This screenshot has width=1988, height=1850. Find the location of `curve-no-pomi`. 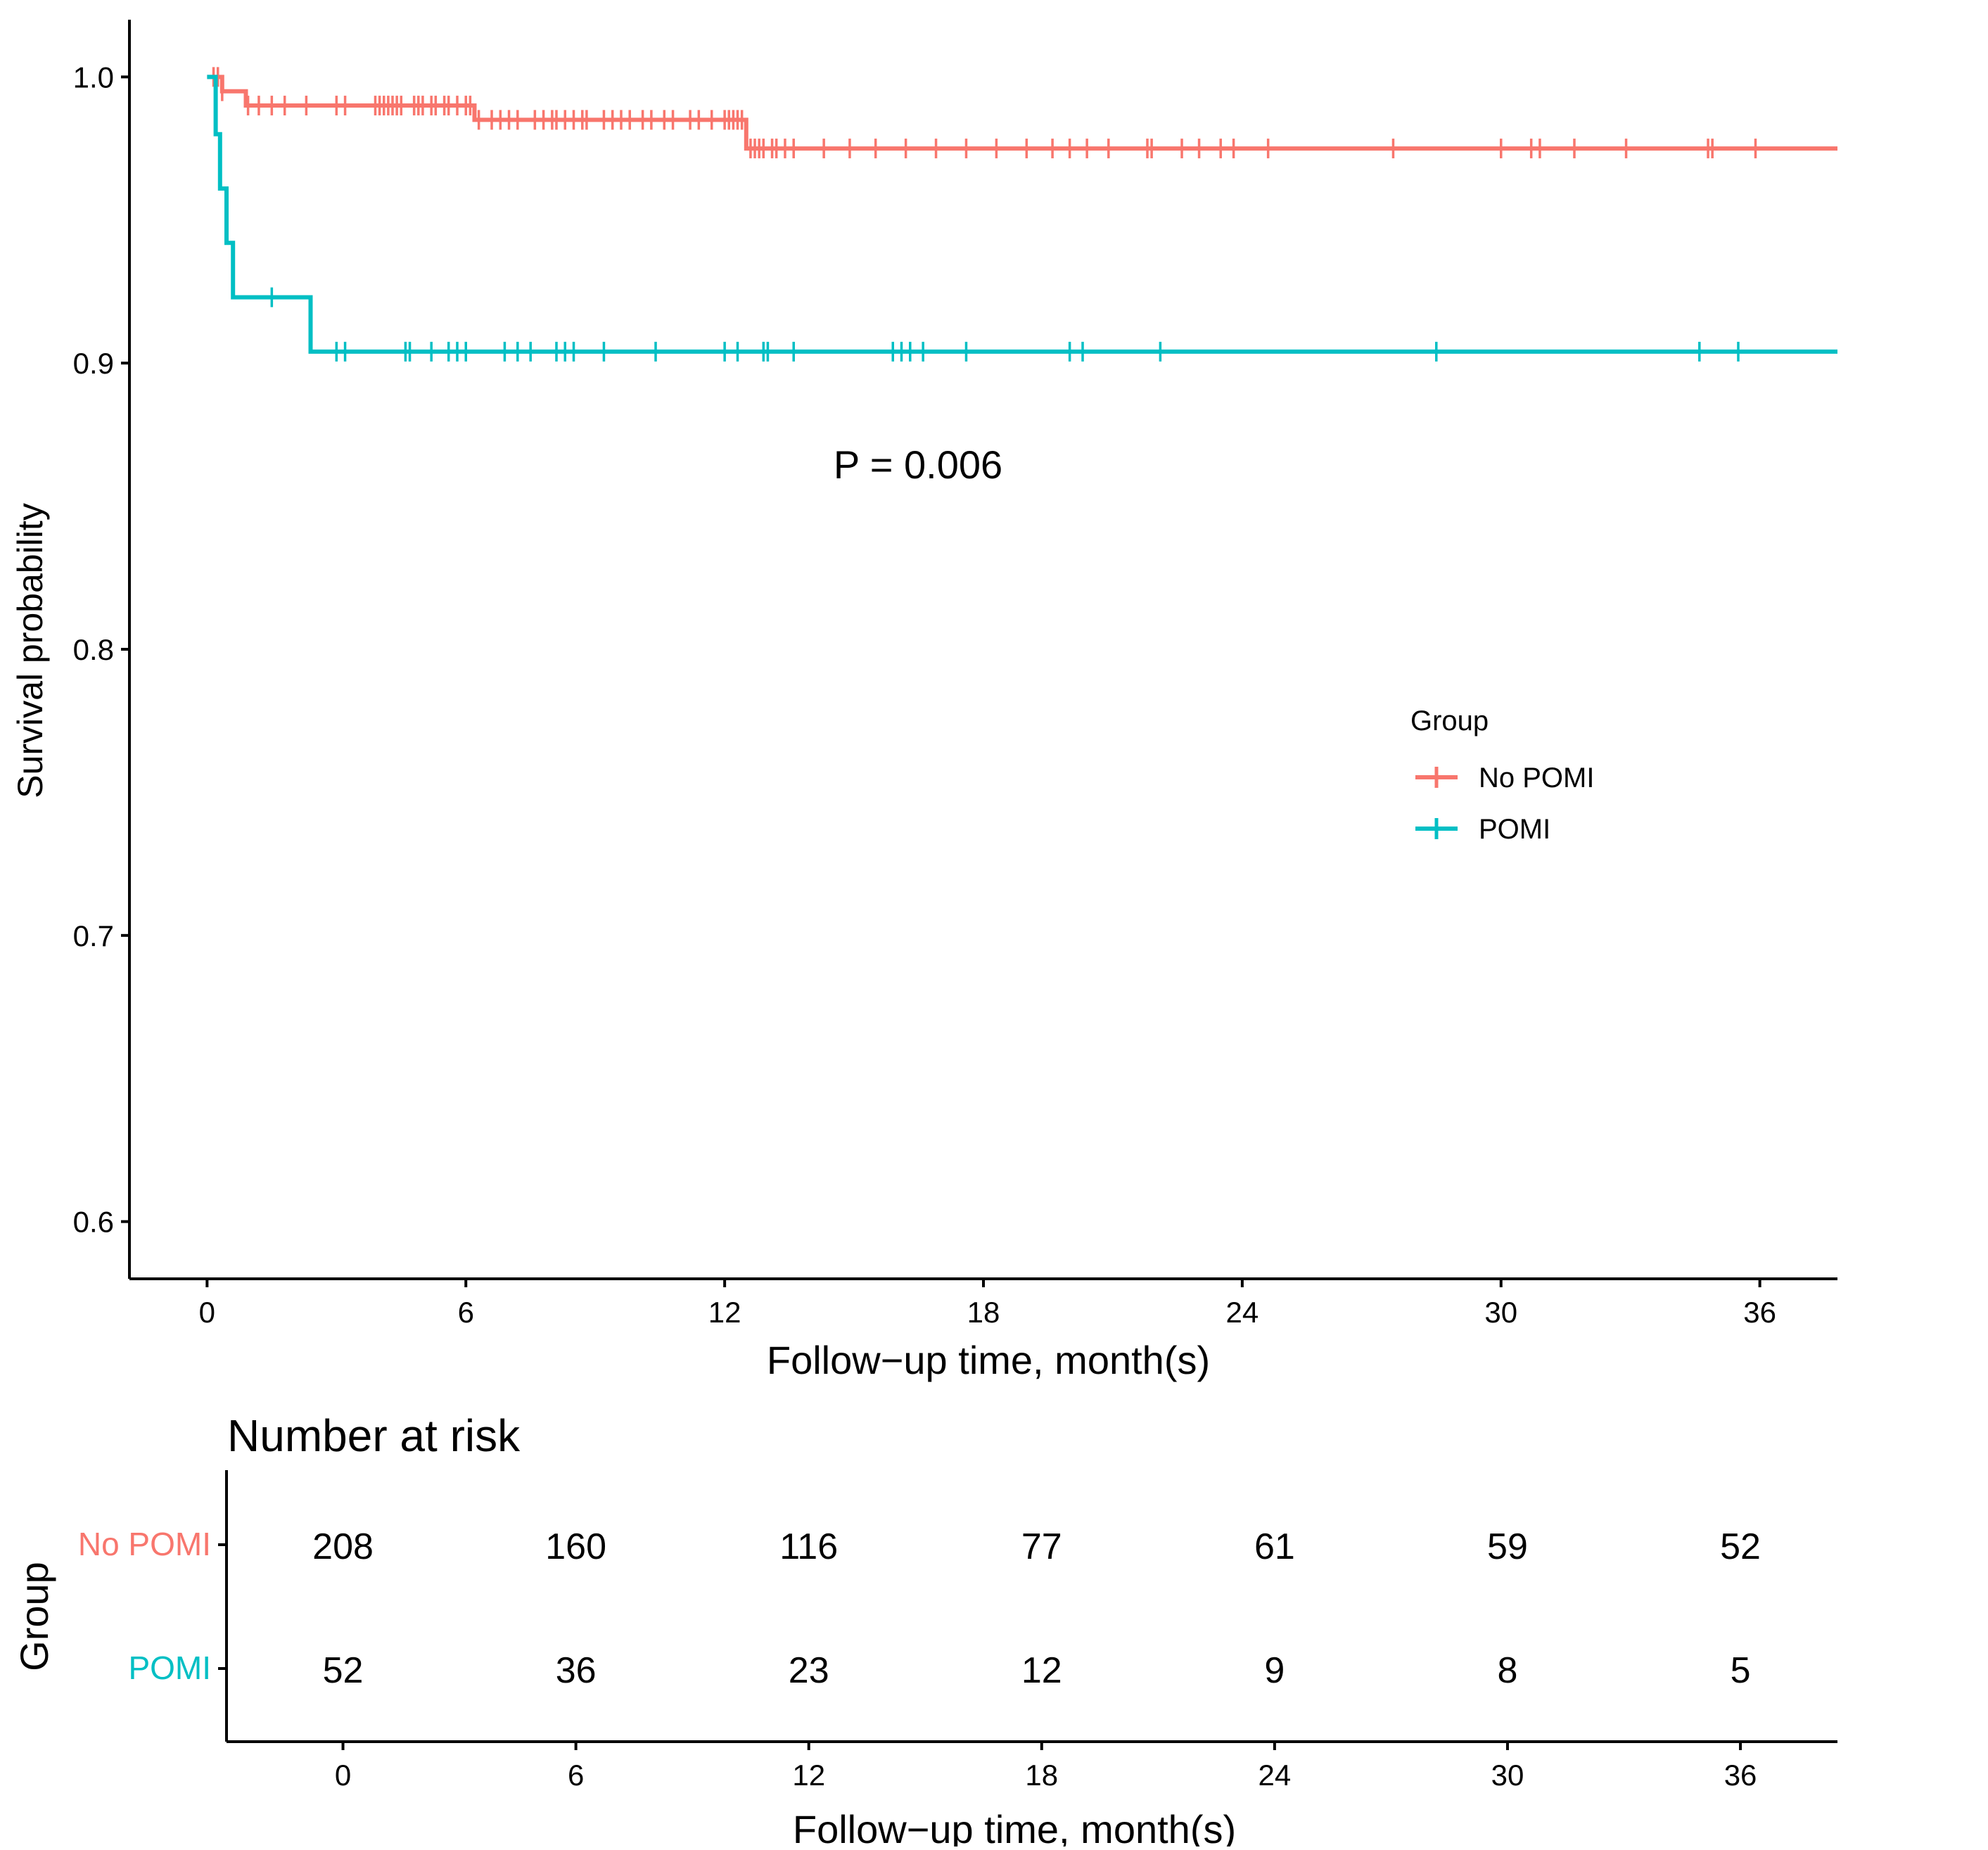

curve-no-pomi is located at coordinates (1022, 113).